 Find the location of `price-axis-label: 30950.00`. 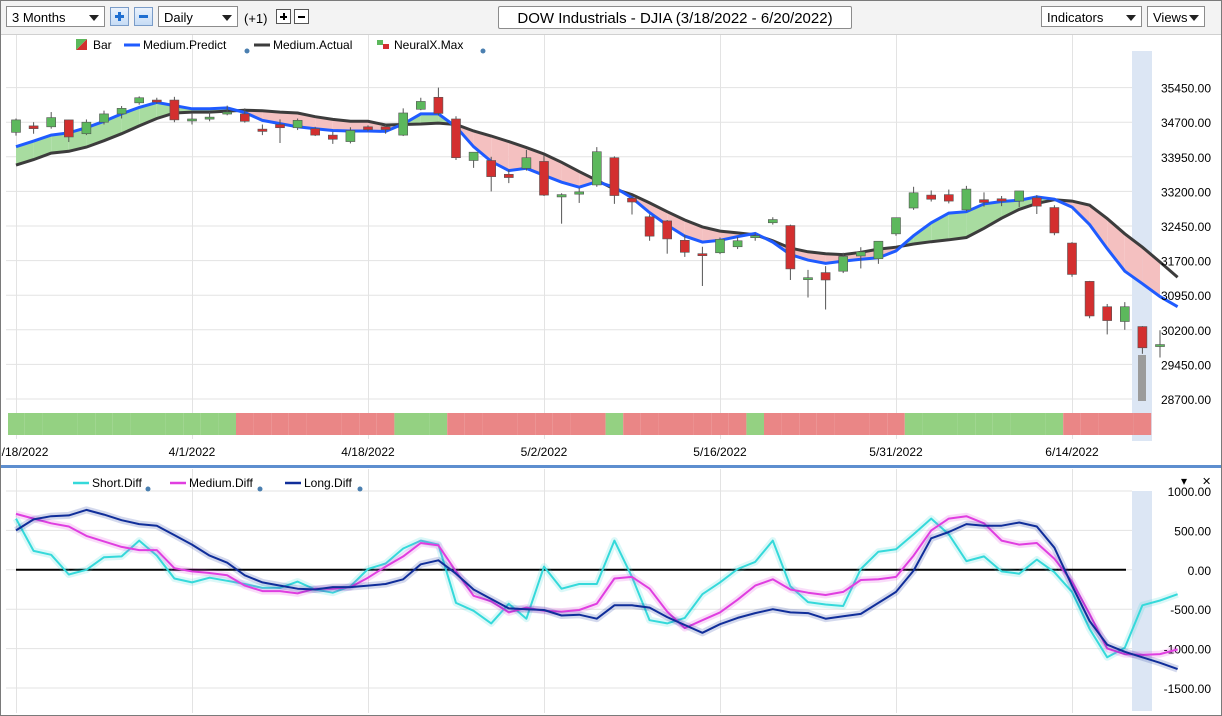

price-axis-label: 30950.00 is located at coordinates (1186, 296).